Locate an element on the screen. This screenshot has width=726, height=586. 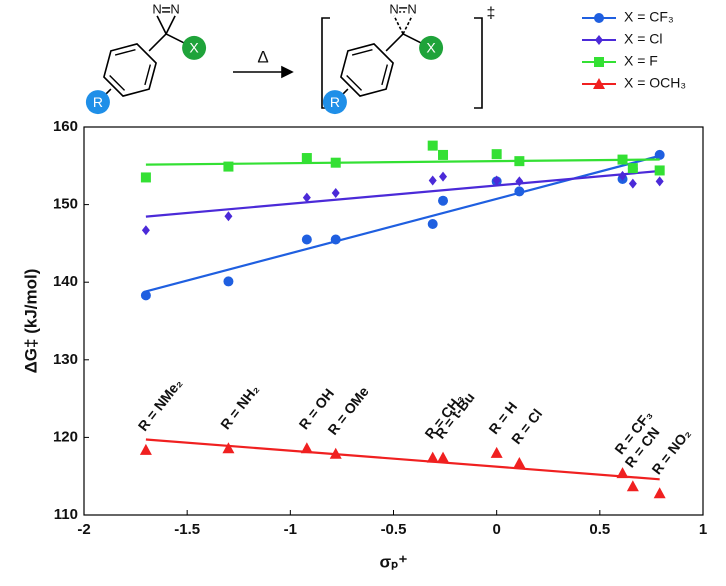
x-tick-label: 0 is located at coordinates (496, 529).